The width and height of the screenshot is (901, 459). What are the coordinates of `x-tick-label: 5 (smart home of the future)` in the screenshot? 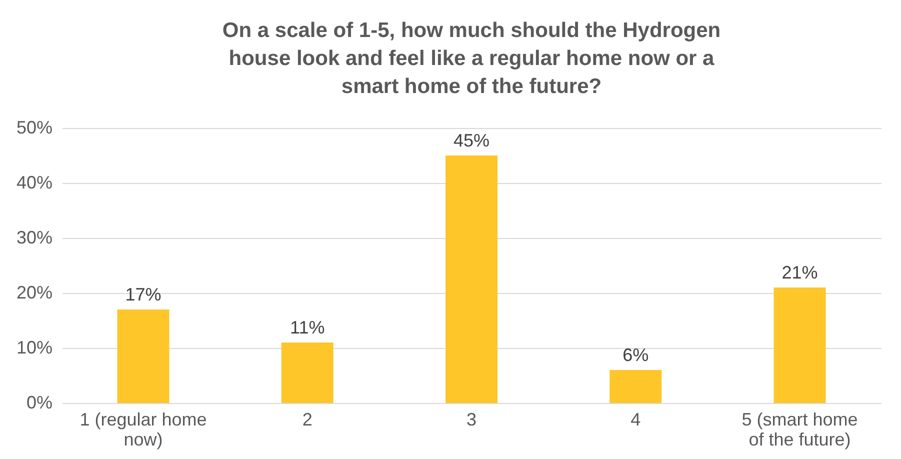 It's located at (800, 430).